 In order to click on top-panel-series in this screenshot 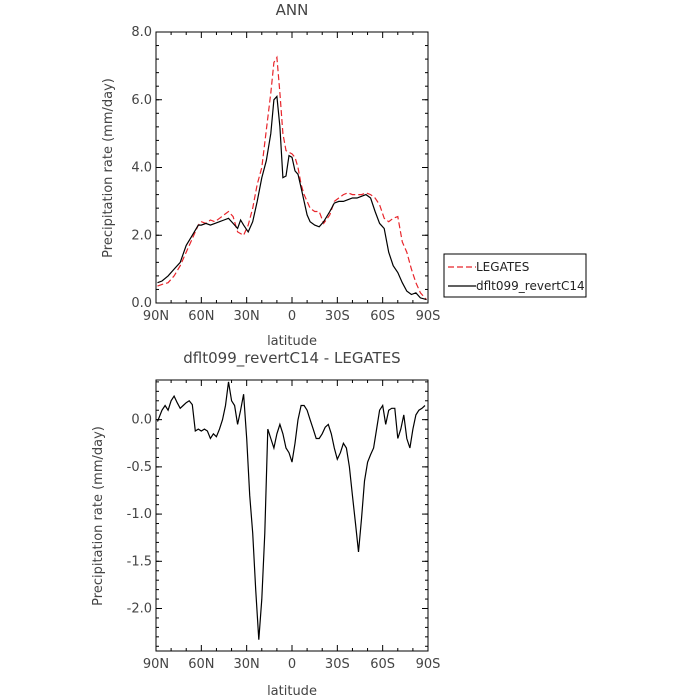, I will do `click(292, 178)`.